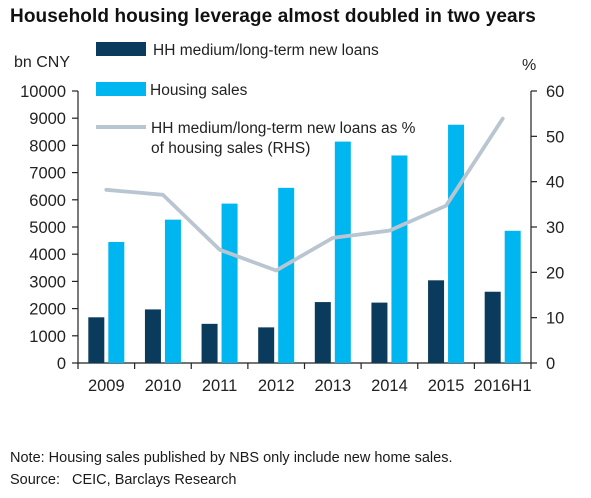 Image resolution: width=591 pixels, height=498 pixels. What do you see at coordinates (47, 146) in the screenshot?
I see `left-tick-label: 8000` at bounding box center [47, 146].